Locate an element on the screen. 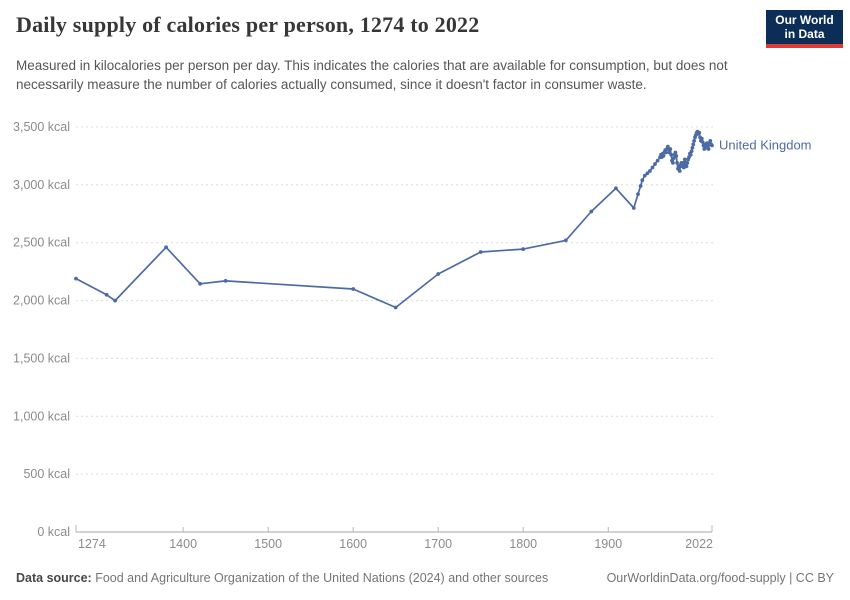 Image resolution: width=850 pixels, height=600 pixels. y-tick-label: 2,500 kcal is located at coordinates (41, 243).